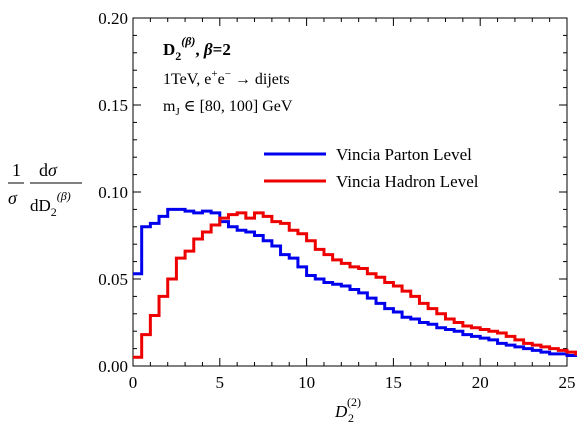 This screenshot has width=577, height=428. Describe the element at coordinates (197, 48) in the screenshot. I see `annotation-title: D2(β), β=2` at that location.